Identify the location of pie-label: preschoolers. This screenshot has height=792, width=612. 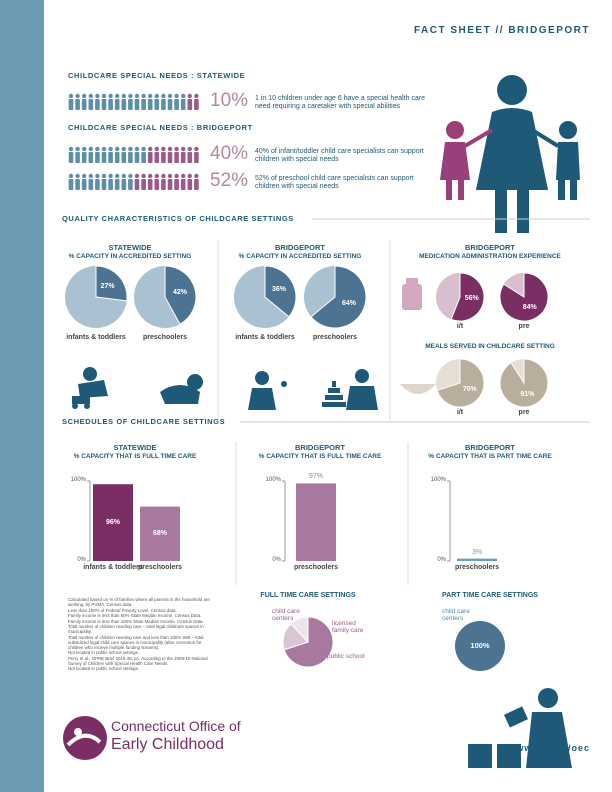
(165, 337).